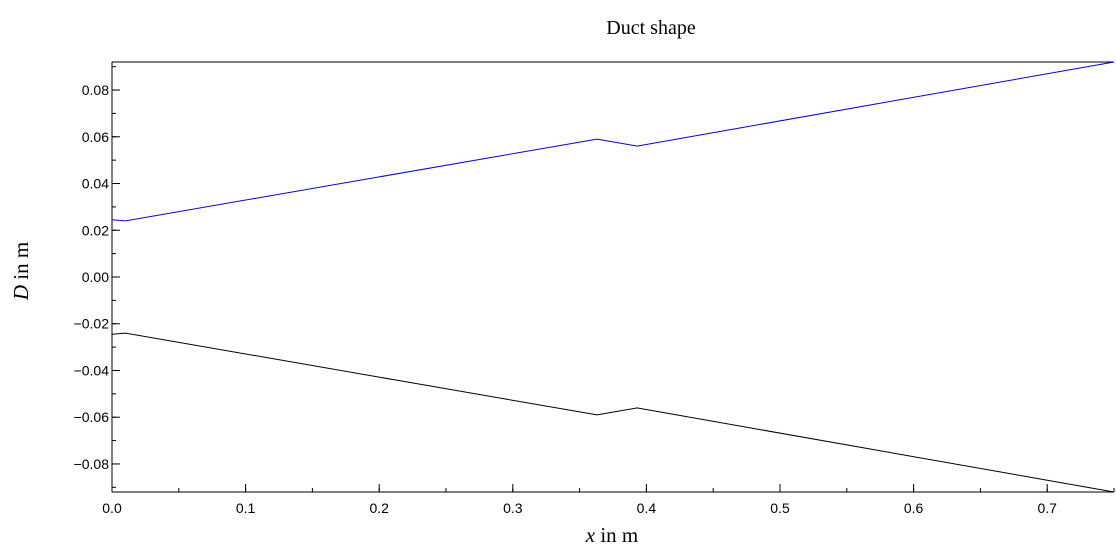  Describe the element at coordinates (590, 535) in the screenshot. I see `x-axis-label-symbol: x` at that location.